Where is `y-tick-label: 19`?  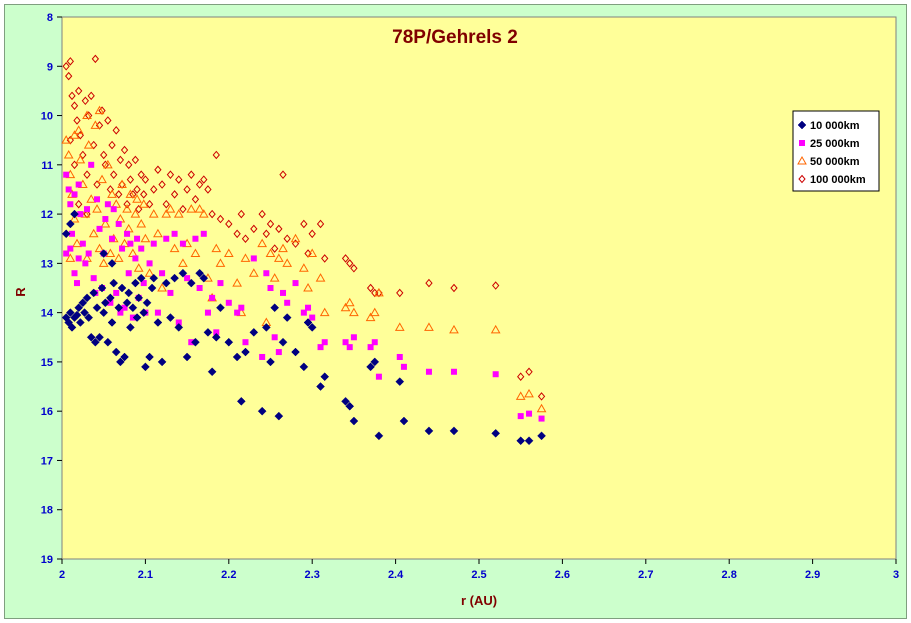
y-tick-label: 19 is located at coordinates (47, 560).